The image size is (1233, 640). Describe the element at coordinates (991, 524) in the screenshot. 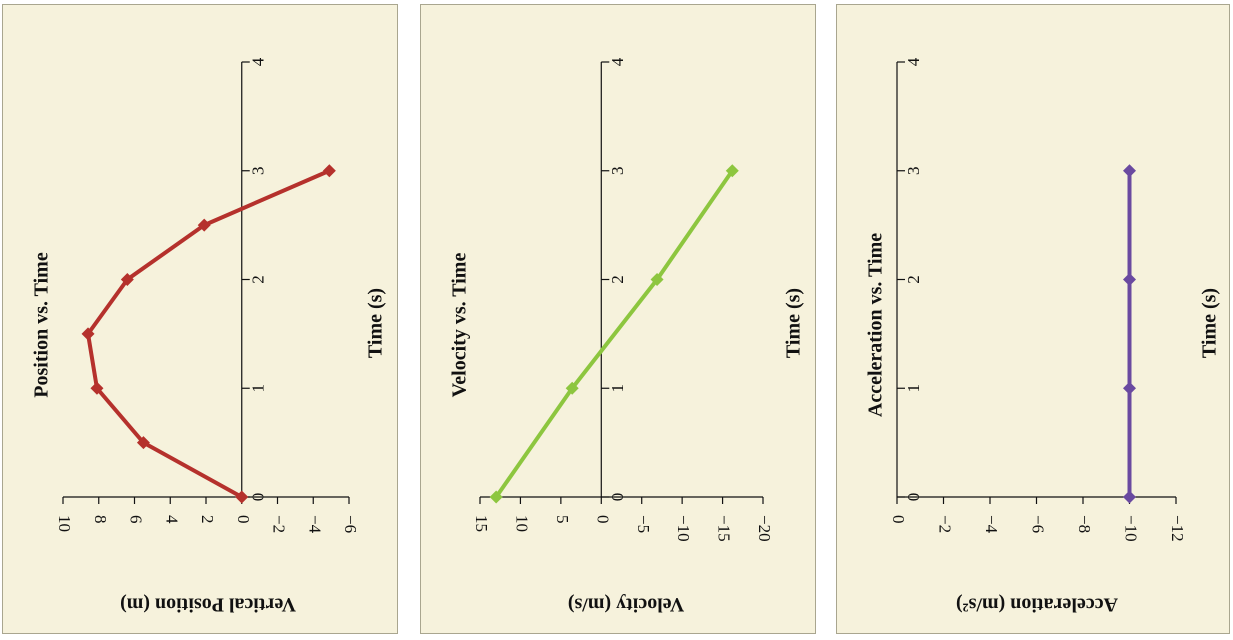

I see `acceleration-value-tick-label: −4` at that location.